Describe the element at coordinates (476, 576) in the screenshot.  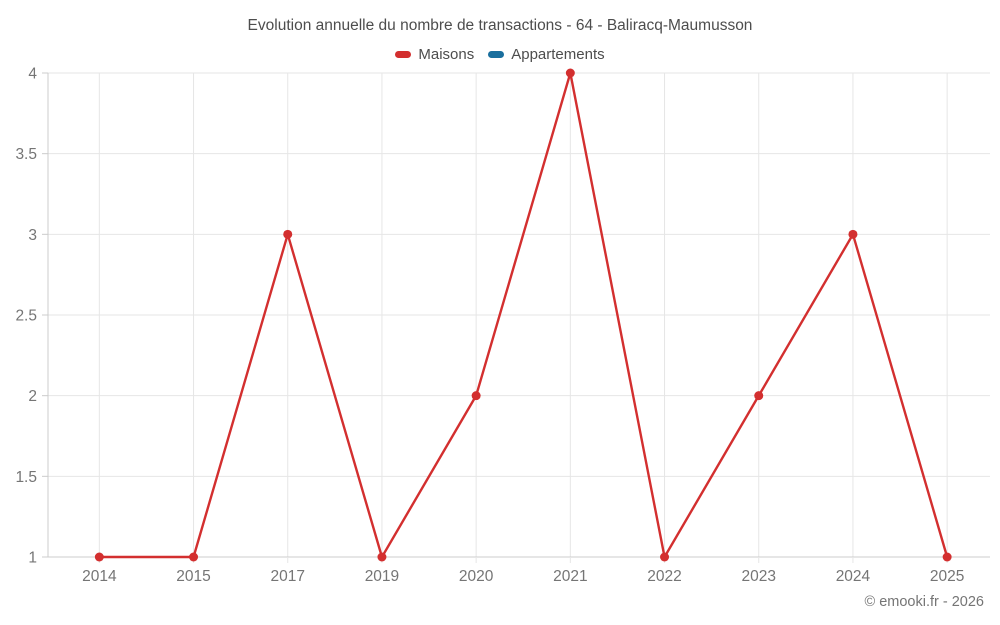
I see `x-tick-label: 2020` at that location.